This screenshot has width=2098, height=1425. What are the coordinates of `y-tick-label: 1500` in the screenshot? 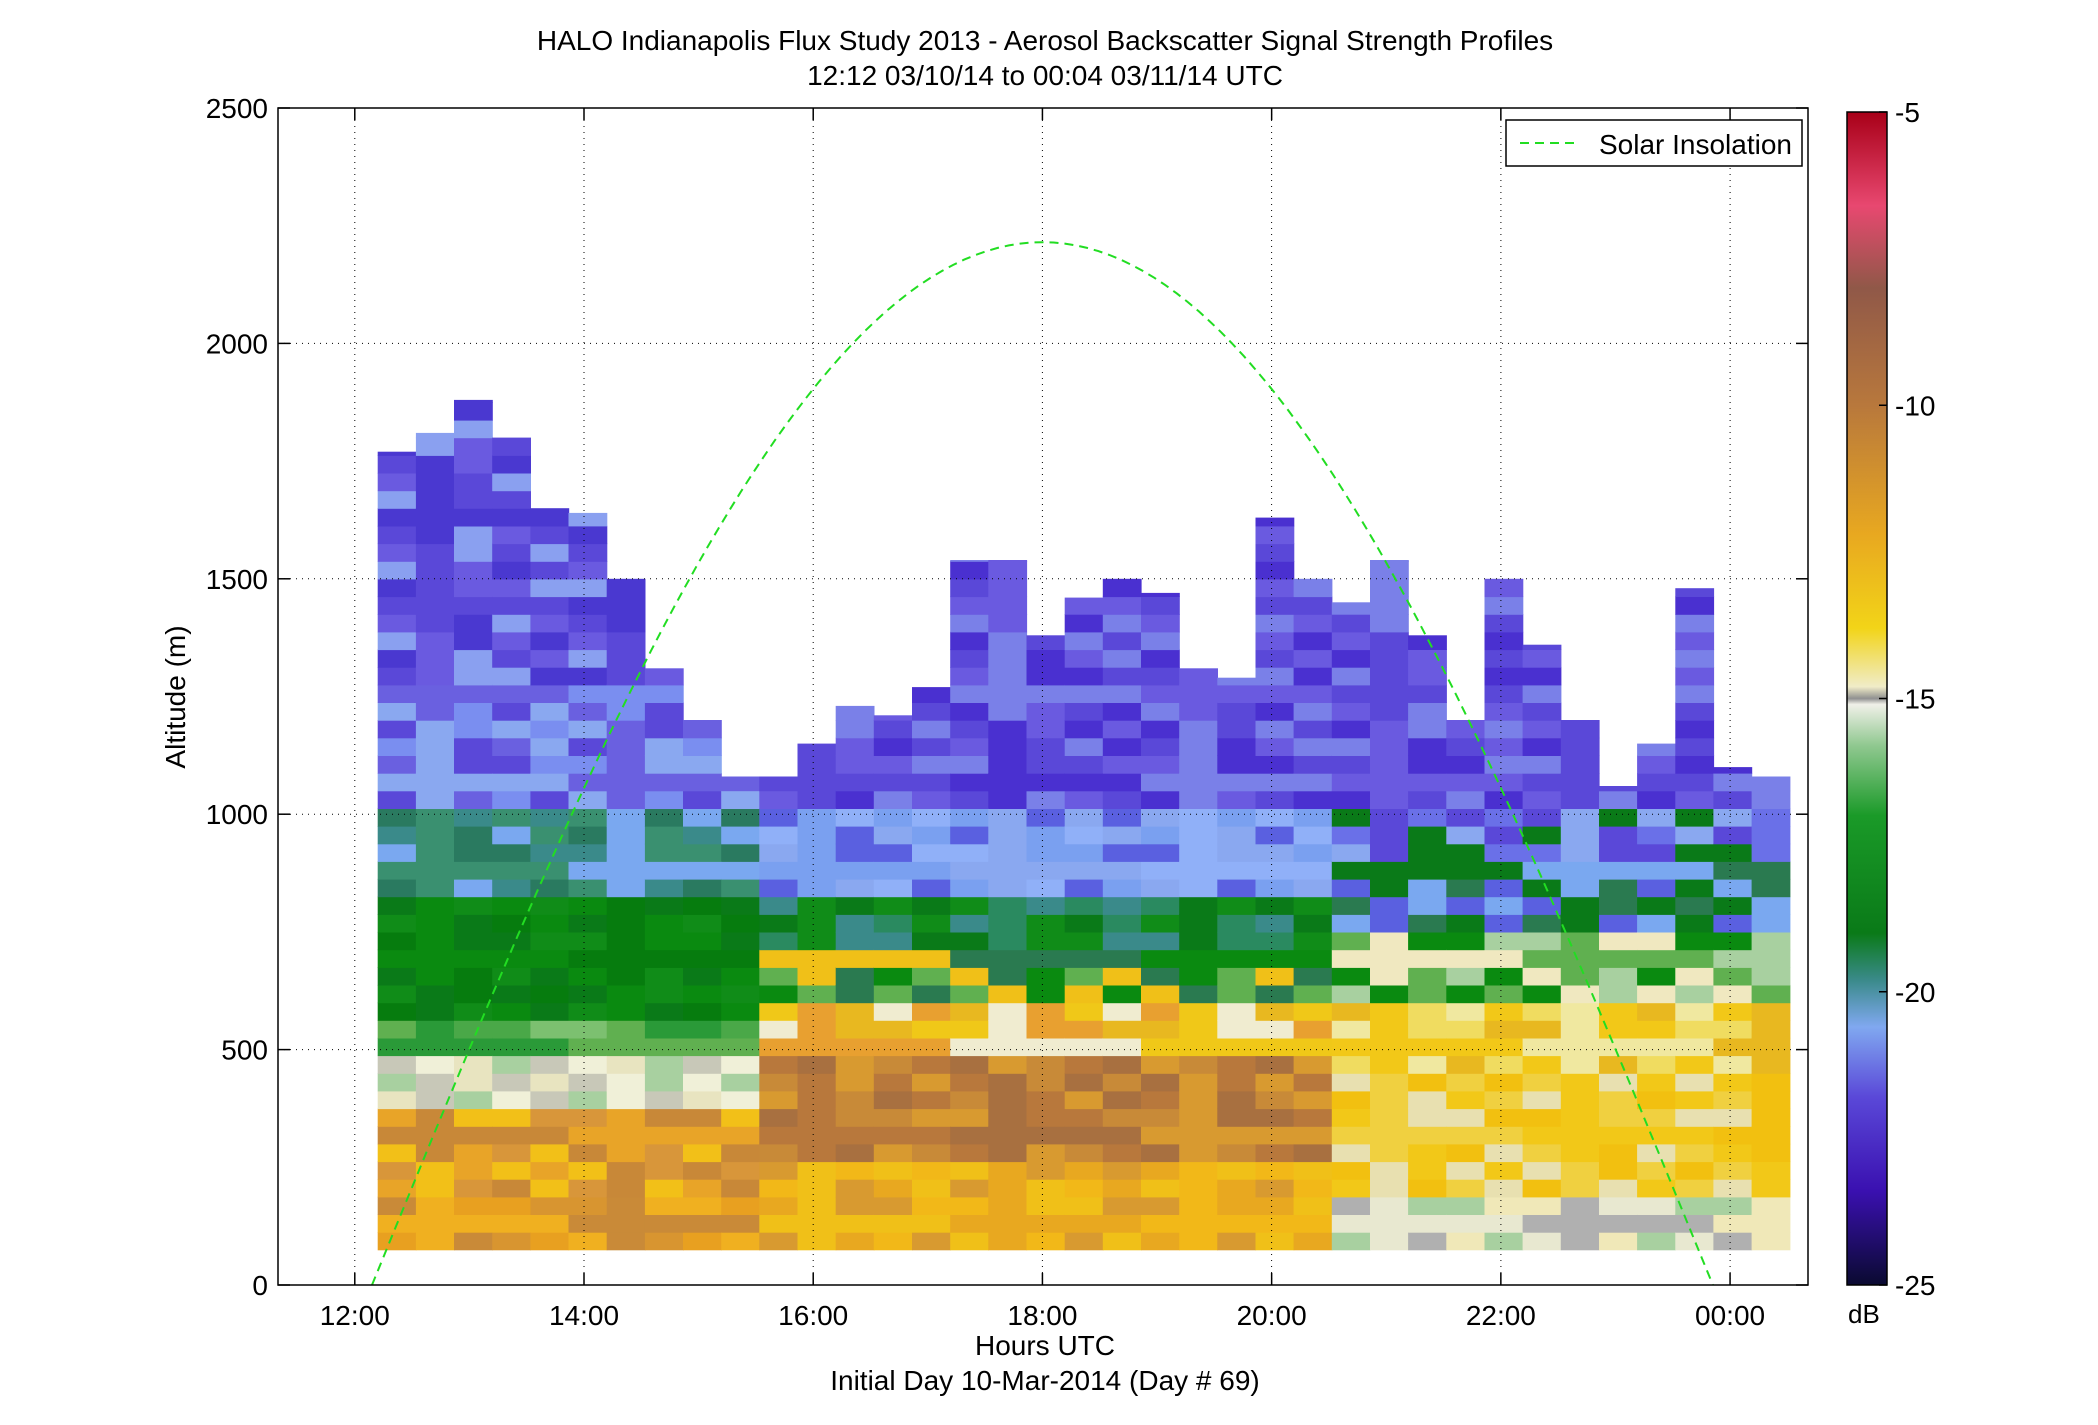 It's located at (237, 579).